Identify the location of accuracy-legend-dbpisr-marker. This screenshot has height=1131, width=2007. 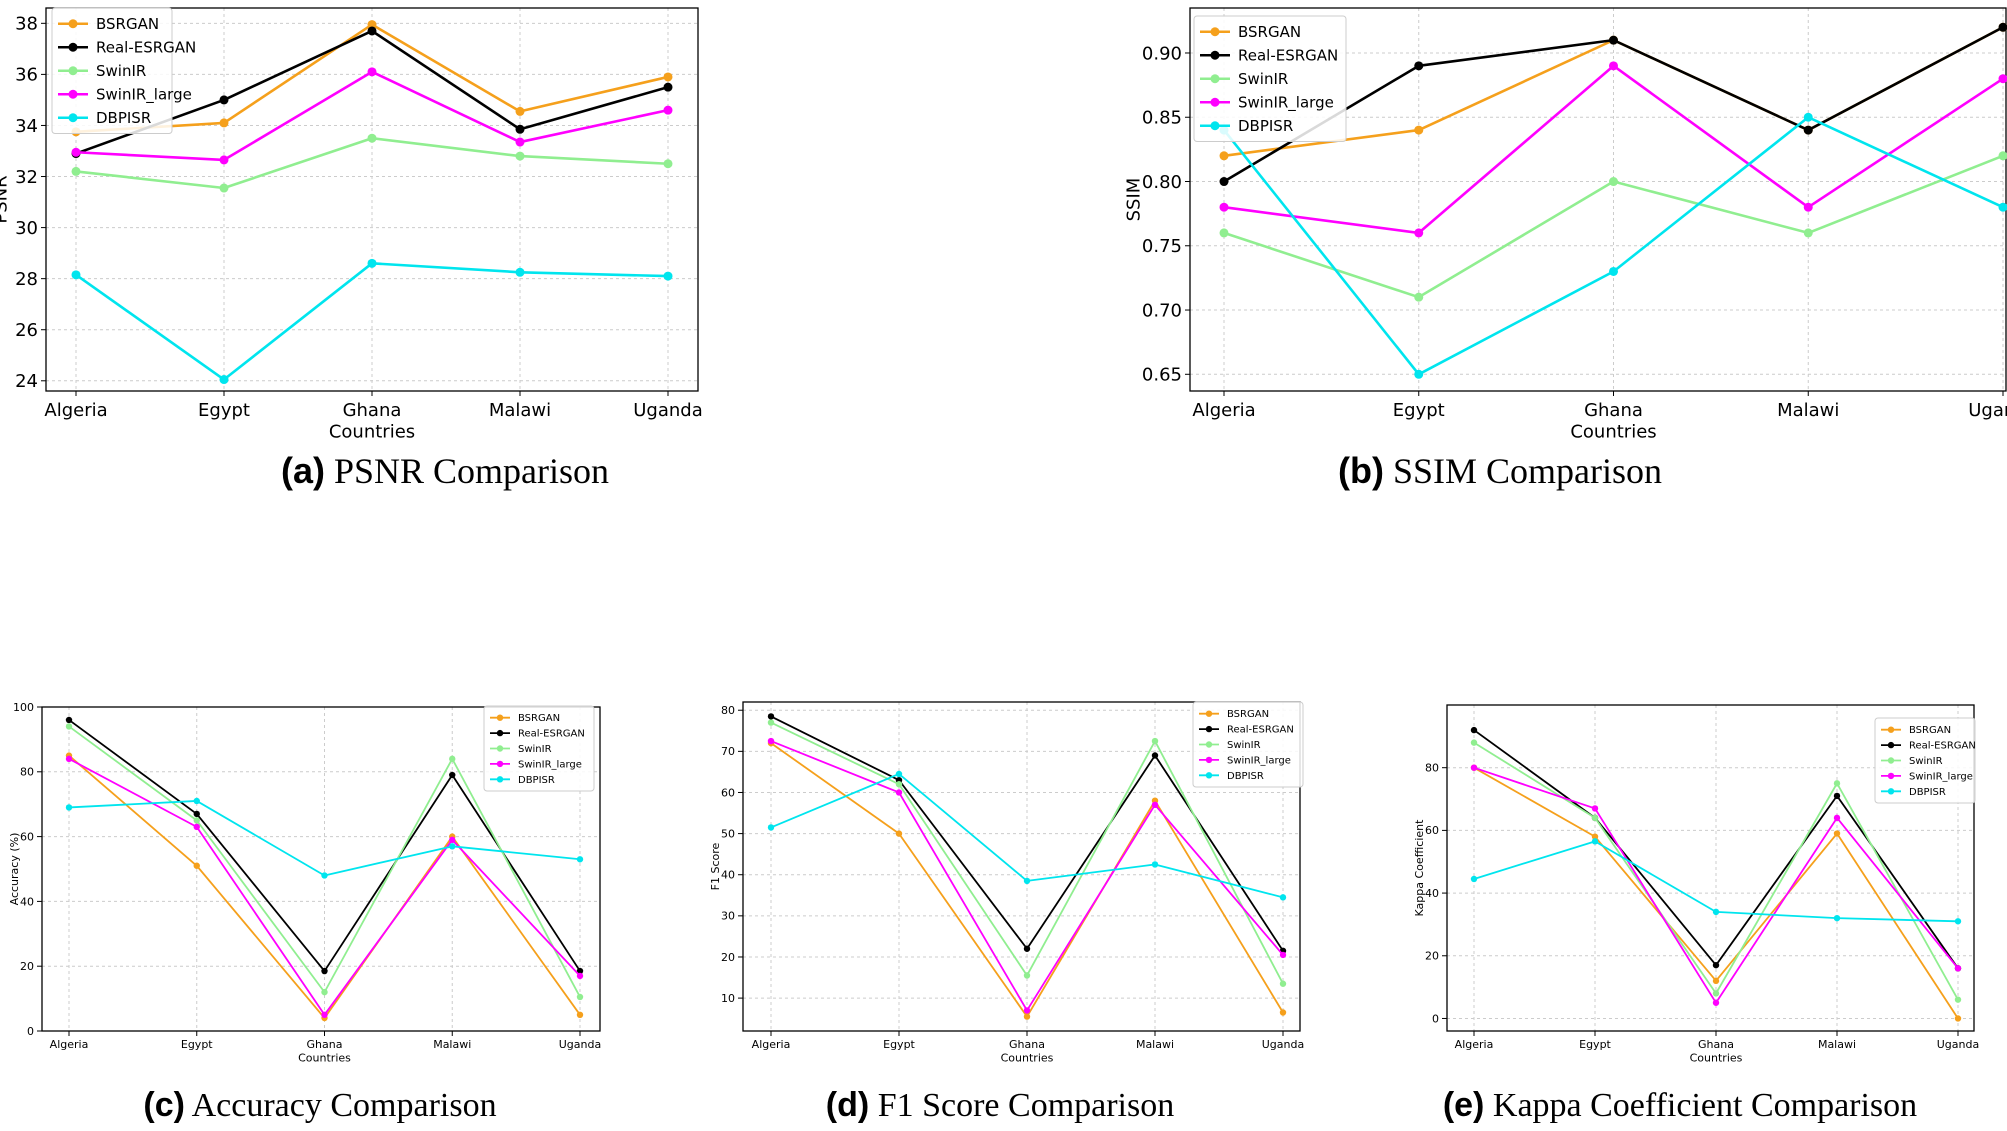
(500, 779).